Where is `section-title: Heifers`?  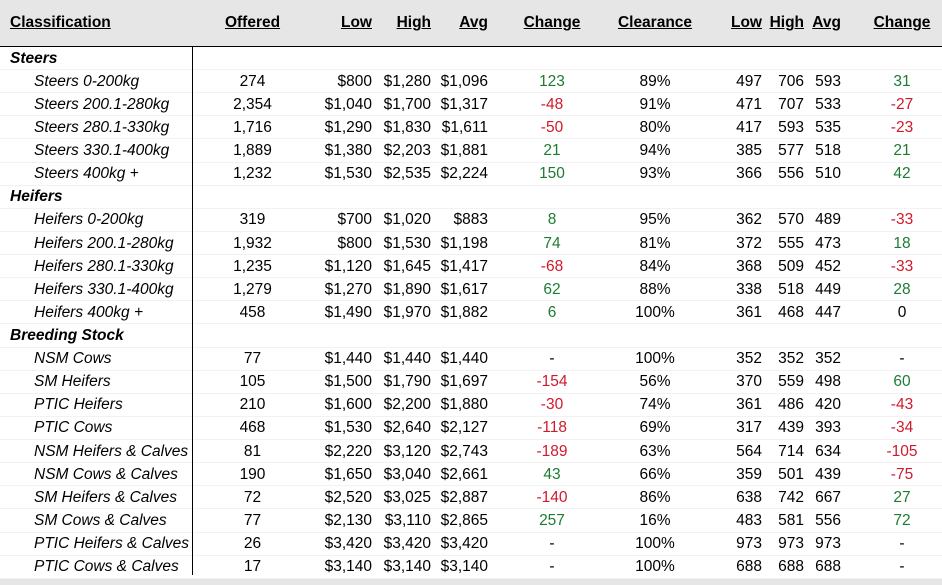
section-title: Heifers is located at coordinates (36, 197).